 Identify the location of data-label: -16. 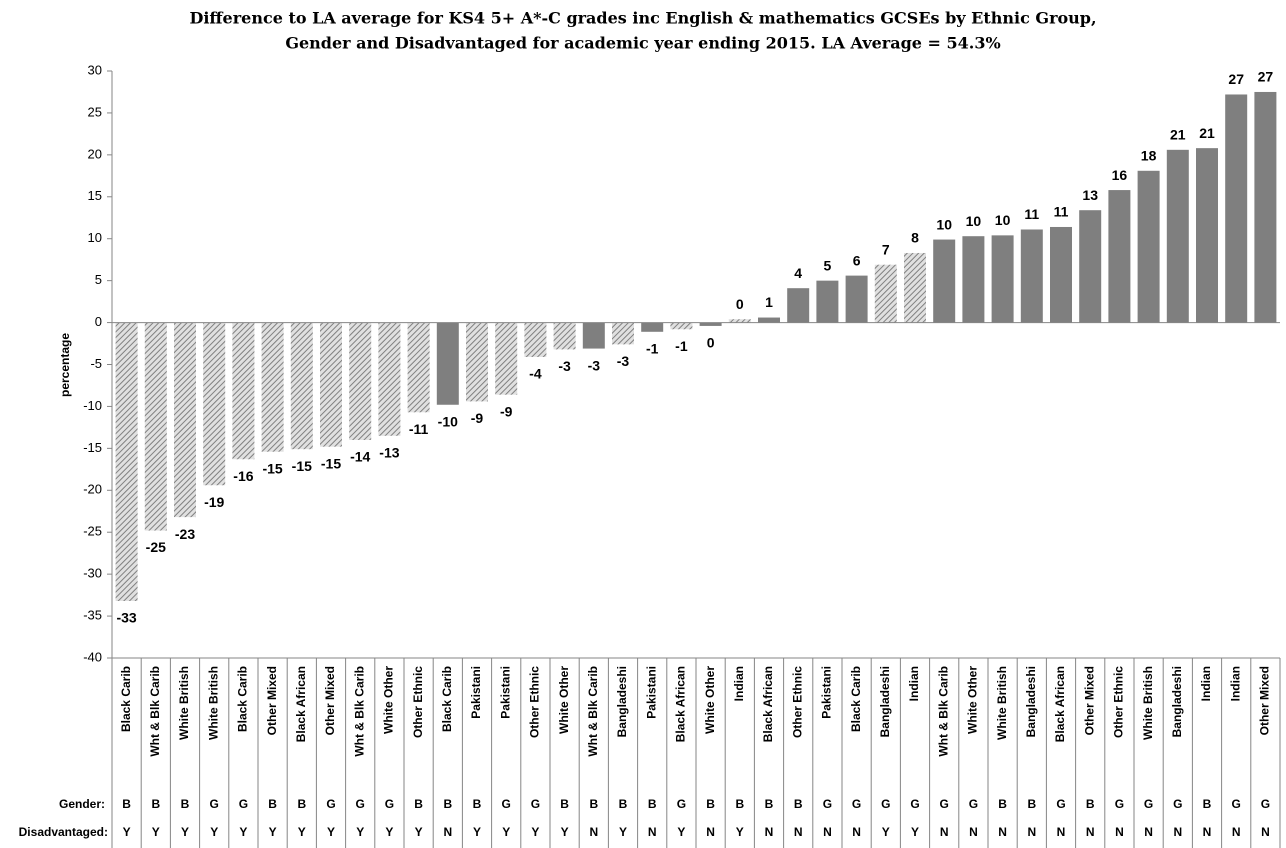
(243, 476).